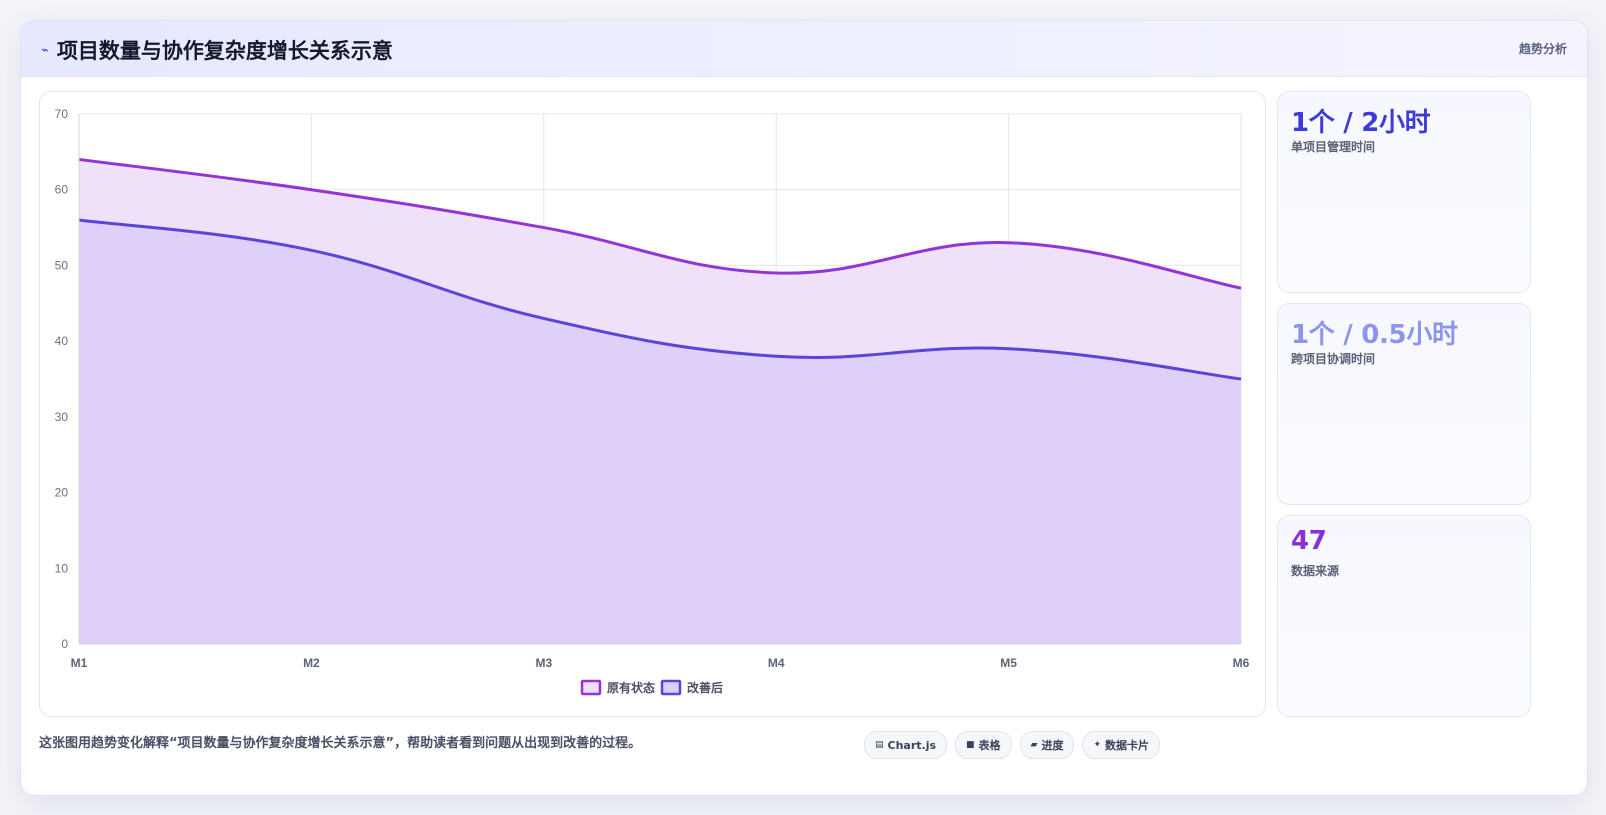 The width and height of the screenshot is (1606, 815). I want to click on title-group: ⌁ 项目数量与协作复杂度增长关系示意, so click(217, 50).